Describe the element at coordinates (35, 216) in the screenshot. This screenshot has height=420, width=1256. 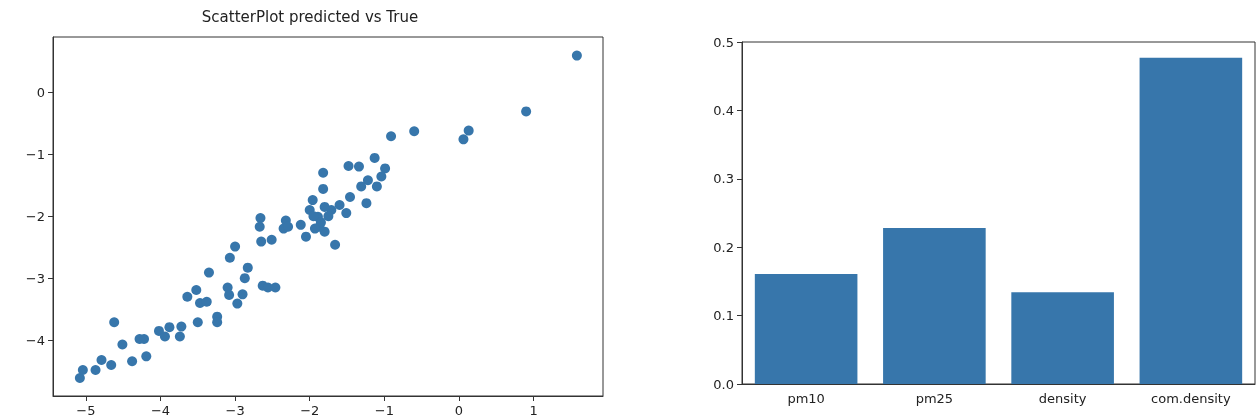
I see `y-tick-label: −2` at that location.